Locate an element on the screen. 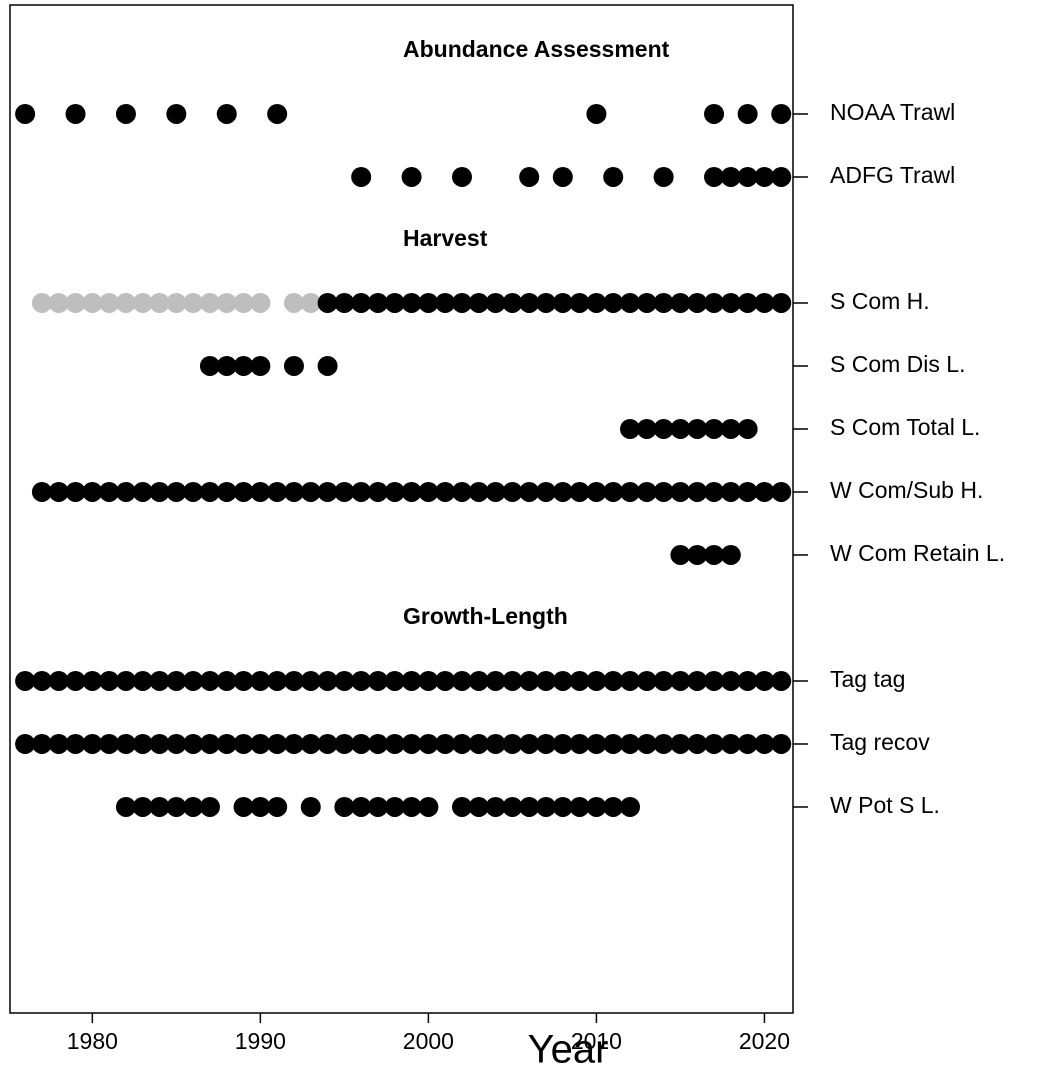  y-tick-label: S Com Total L. is located at coordinates (905, 427).